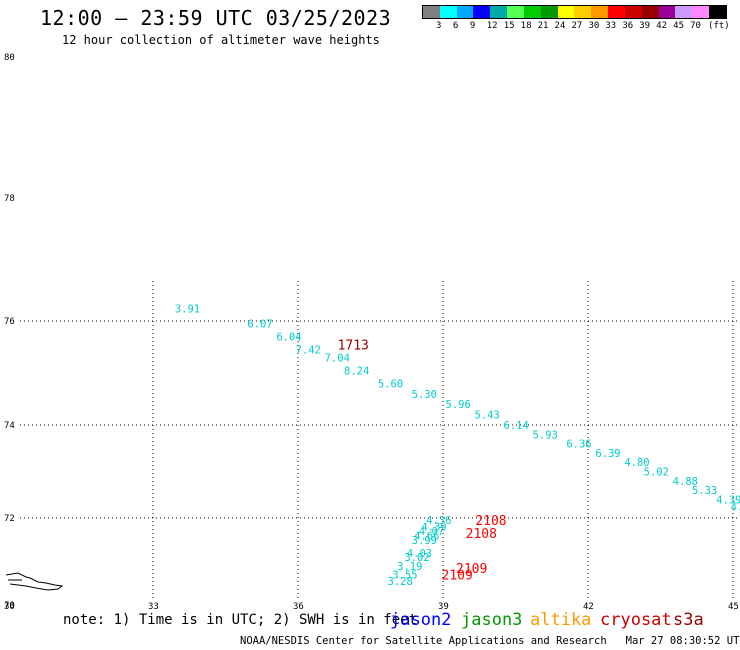 This screenshot has width=740, height=650. What do you see at coordinates (526, 26) in the screenshot?
I see `legend-label: 18` at bounding box center [526, 26].